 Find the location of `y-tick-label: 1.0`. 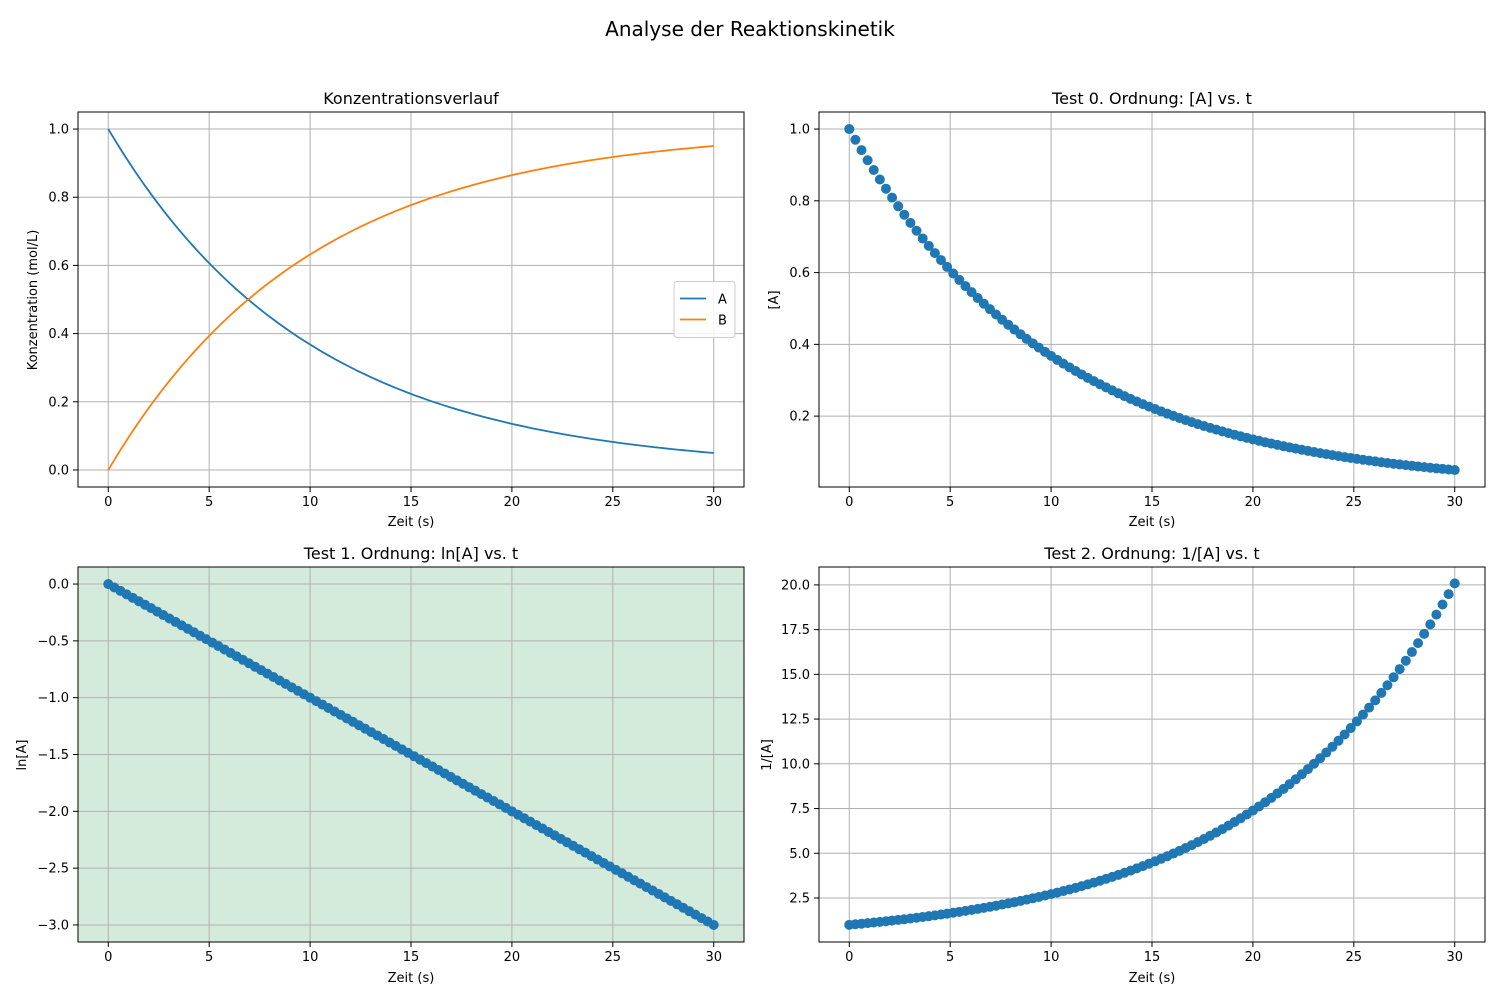

y-tick-label: 1.0 is located at coordinates (58, 130).